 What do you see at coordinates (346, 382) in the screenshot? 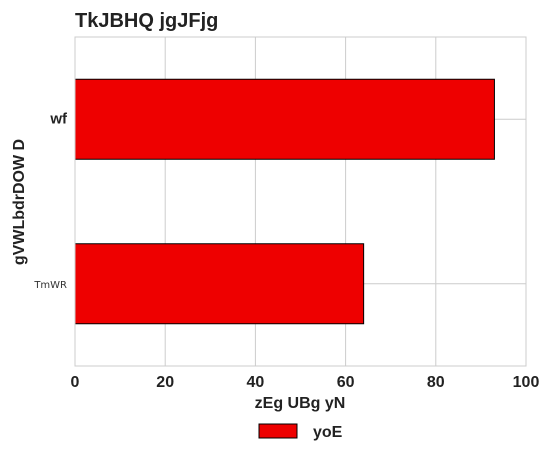
I see `x-tick-label: 60` at bounding box center [346, 382].